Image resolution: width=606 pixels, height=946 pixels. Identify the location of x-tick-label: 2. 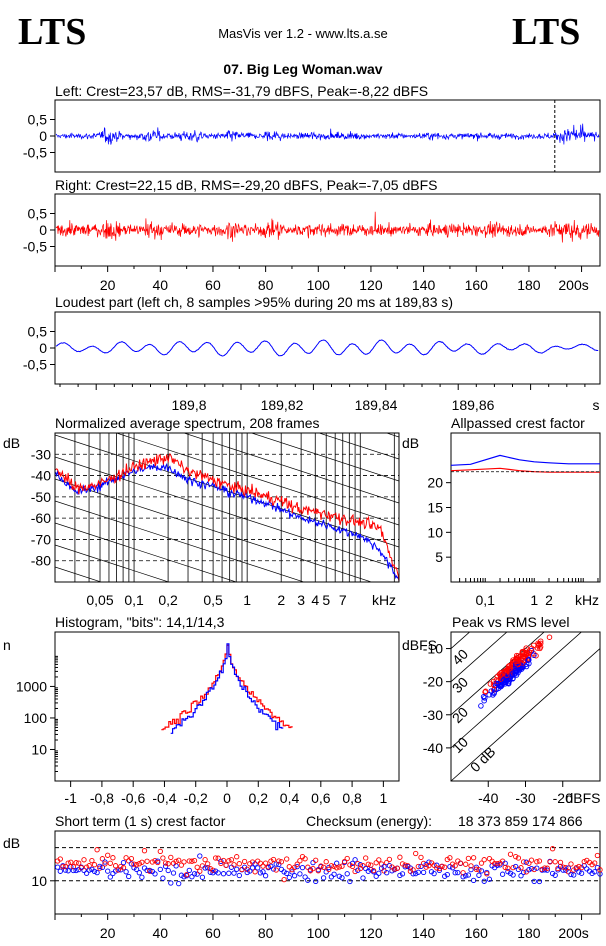
(281, 600).